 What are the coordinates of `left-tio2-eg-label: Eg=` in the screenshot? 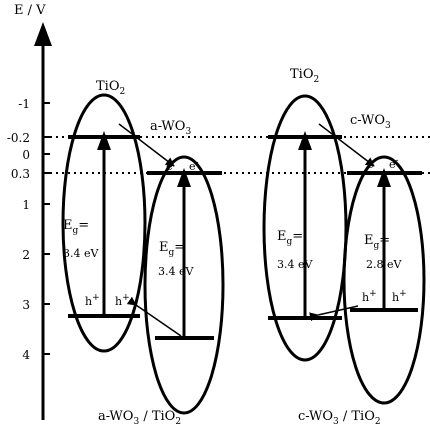 It's located at (76, 227).